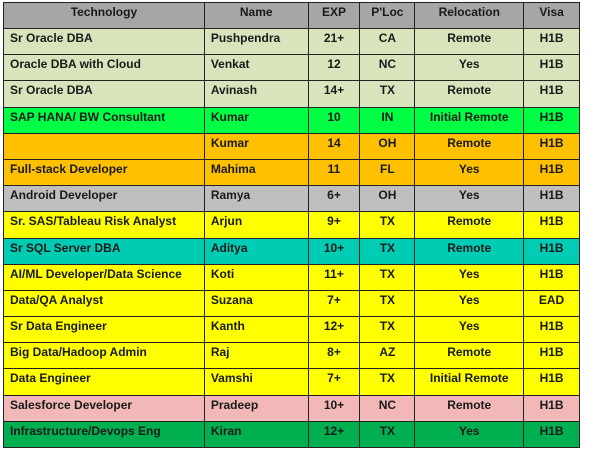  What do you see at coordinates (334, 199) in the screenshot?
I see `cell-exp: 6+` at bounding box center [334, 199].